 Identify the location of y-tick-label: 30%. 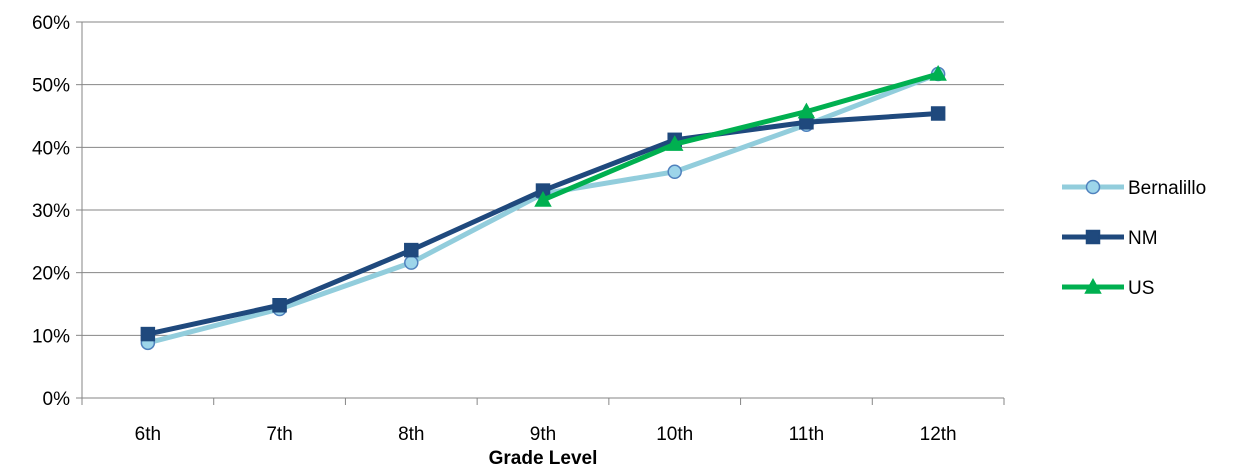
(51, 211).